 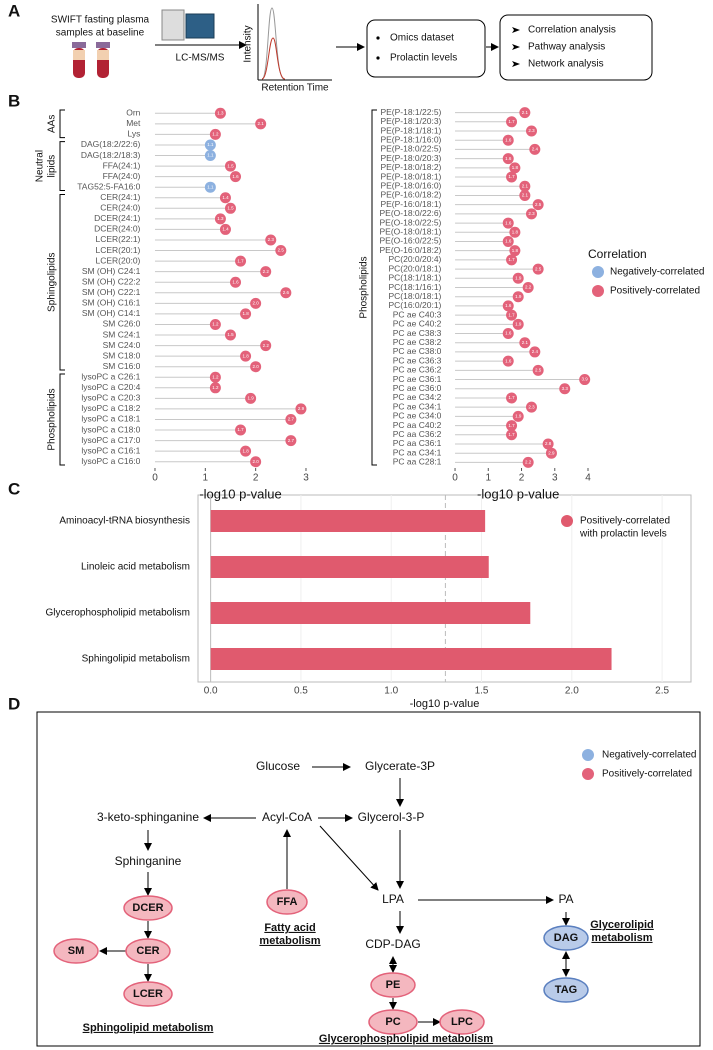 What do you see at coordinates (410, 121) in the screenshot?
I see `category-label: PE(P-18:1/20:3)` at bounding box center [410, 121].